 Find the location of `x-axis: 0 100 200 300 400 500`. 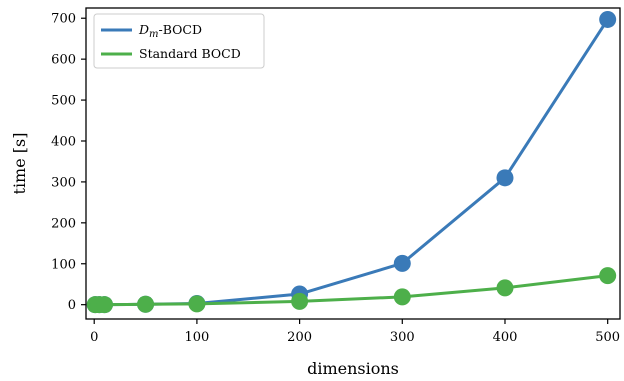

x-axis: 0 100 200 300 400 500 is located at coordinates (355, 332).